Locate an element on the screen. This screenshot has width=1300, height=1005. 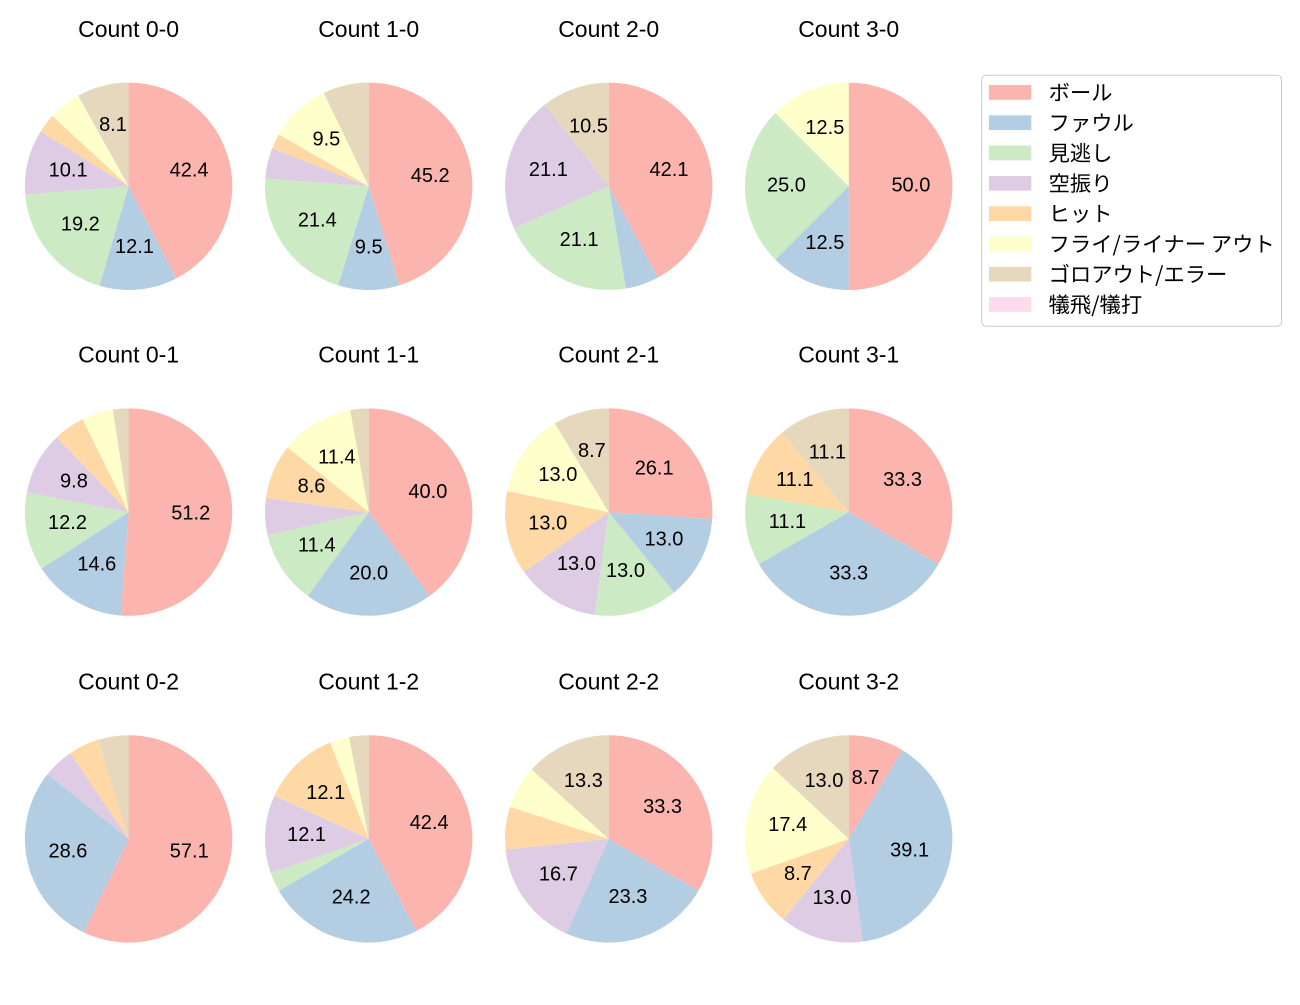
svg-text: 10.5 is located at coordinates (588, 126).